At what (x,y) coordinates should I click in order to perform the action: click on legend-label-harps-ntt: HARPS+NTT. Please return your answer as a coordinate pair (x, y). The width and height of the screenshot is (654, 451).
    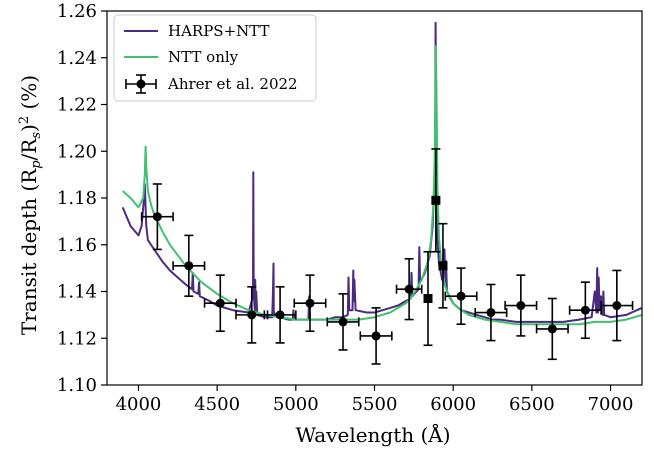
    Looking at the image, I should click on (219, 31).